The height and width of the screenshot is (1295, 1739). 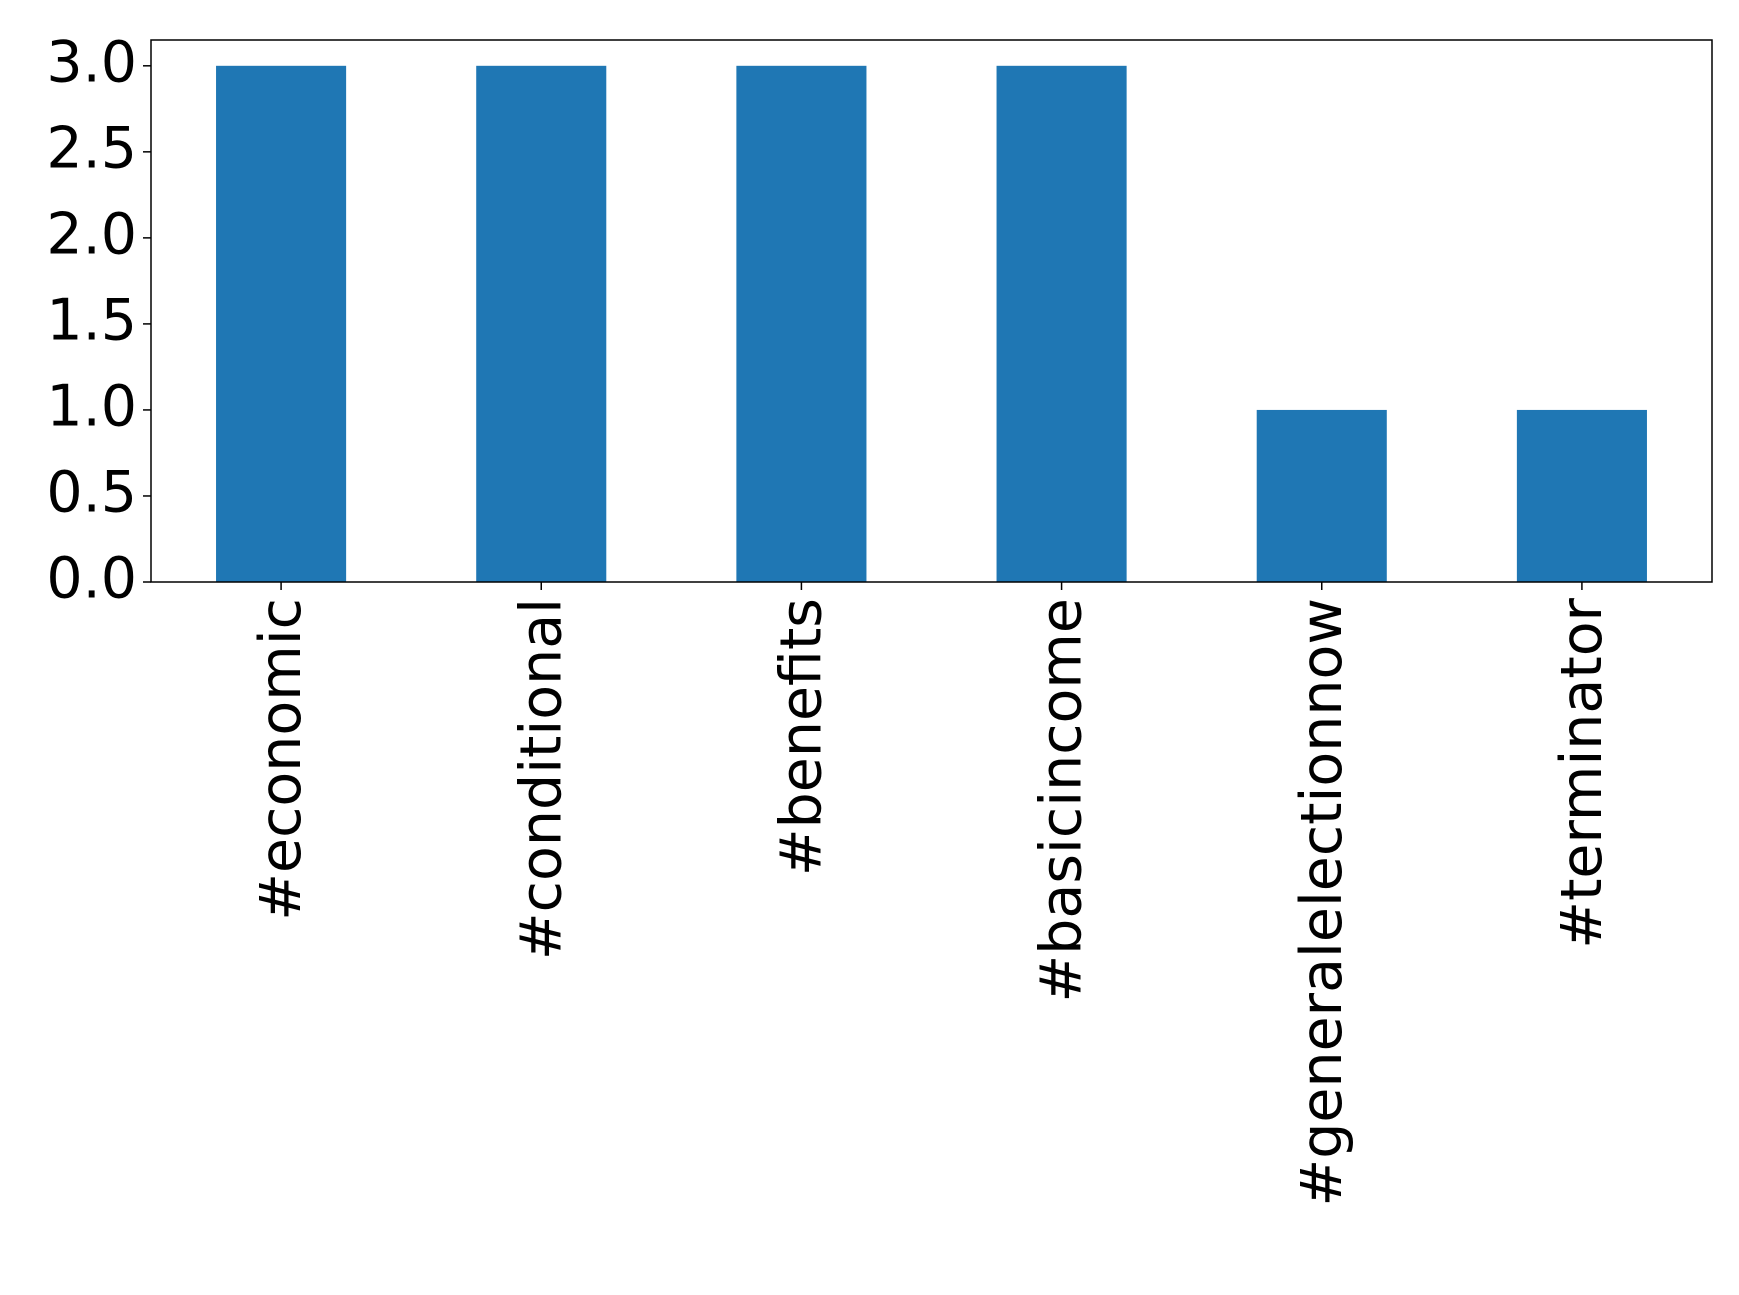 What do you see at coordinates (1062, 800) in the screenshot?
I see `x-tick-label: #basicincome` at bounding box center [1062, 800].